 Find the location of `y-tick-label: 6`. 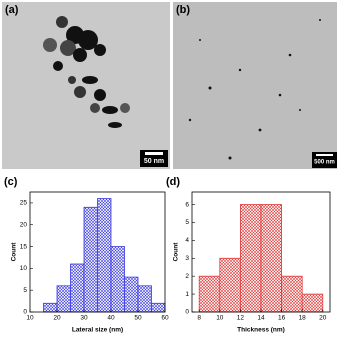

y-tick-label: 6 is located at coordinates (187, 204).